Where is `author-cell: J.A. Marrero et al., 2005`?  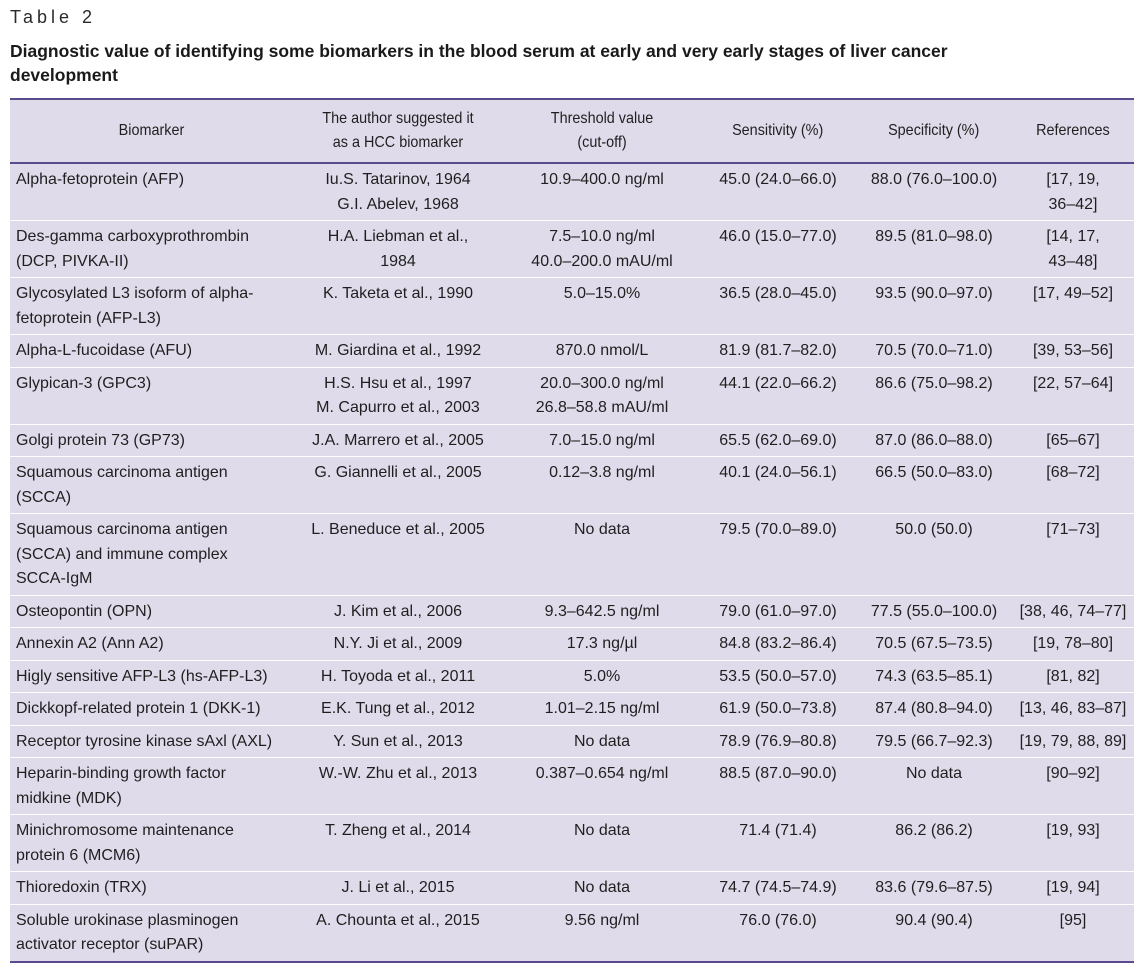
author-cell: J.A. Marrero et al., 2005 is located at coordinates (398, 440).